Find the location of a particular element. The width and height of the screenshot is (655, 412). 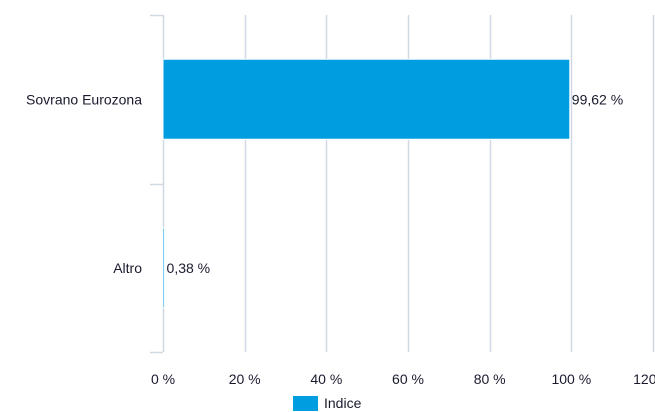

legend: Indice is located at coordinates (327, 403).